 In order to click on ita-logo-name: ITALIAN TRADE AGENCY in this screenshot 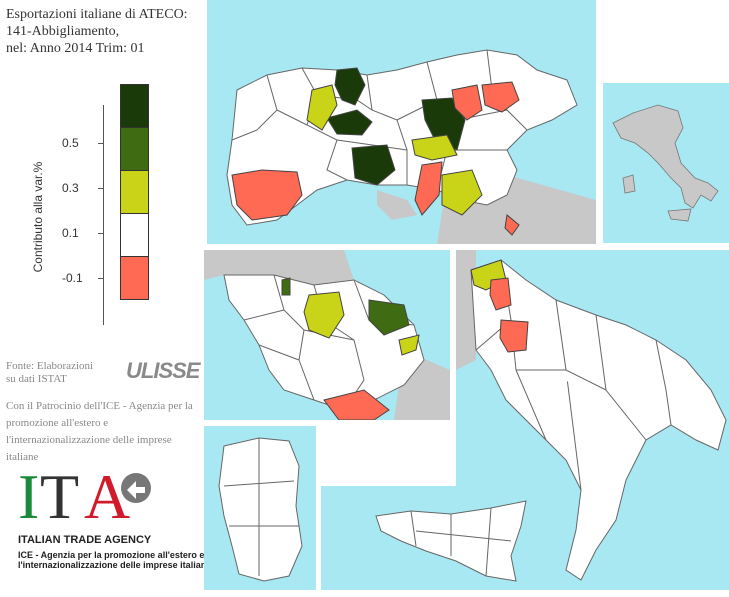, I will do `click(85, 540)`.